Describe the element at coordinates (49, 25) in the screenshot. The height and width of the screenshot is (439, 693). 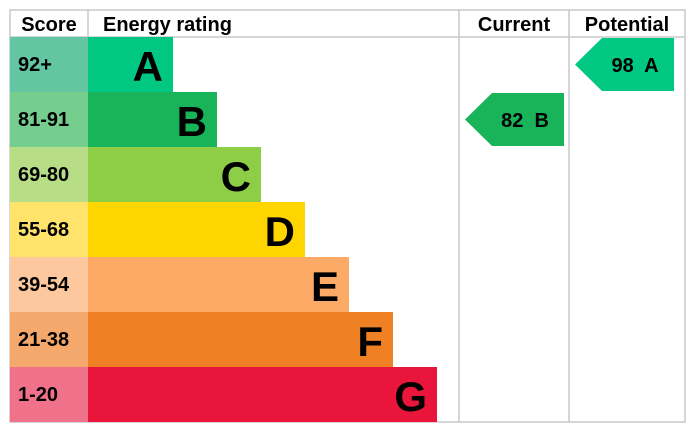
I see `header-score: Score` at that location.